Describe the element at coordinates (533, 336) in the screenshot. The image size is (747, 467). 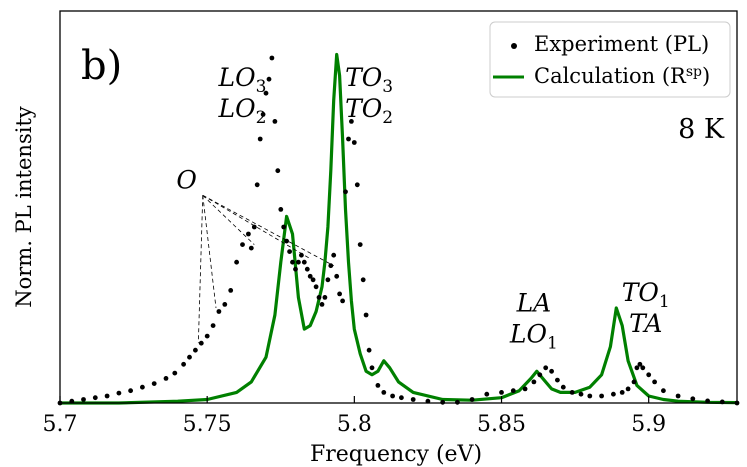
I see `annotation-label: LO1` at that location.